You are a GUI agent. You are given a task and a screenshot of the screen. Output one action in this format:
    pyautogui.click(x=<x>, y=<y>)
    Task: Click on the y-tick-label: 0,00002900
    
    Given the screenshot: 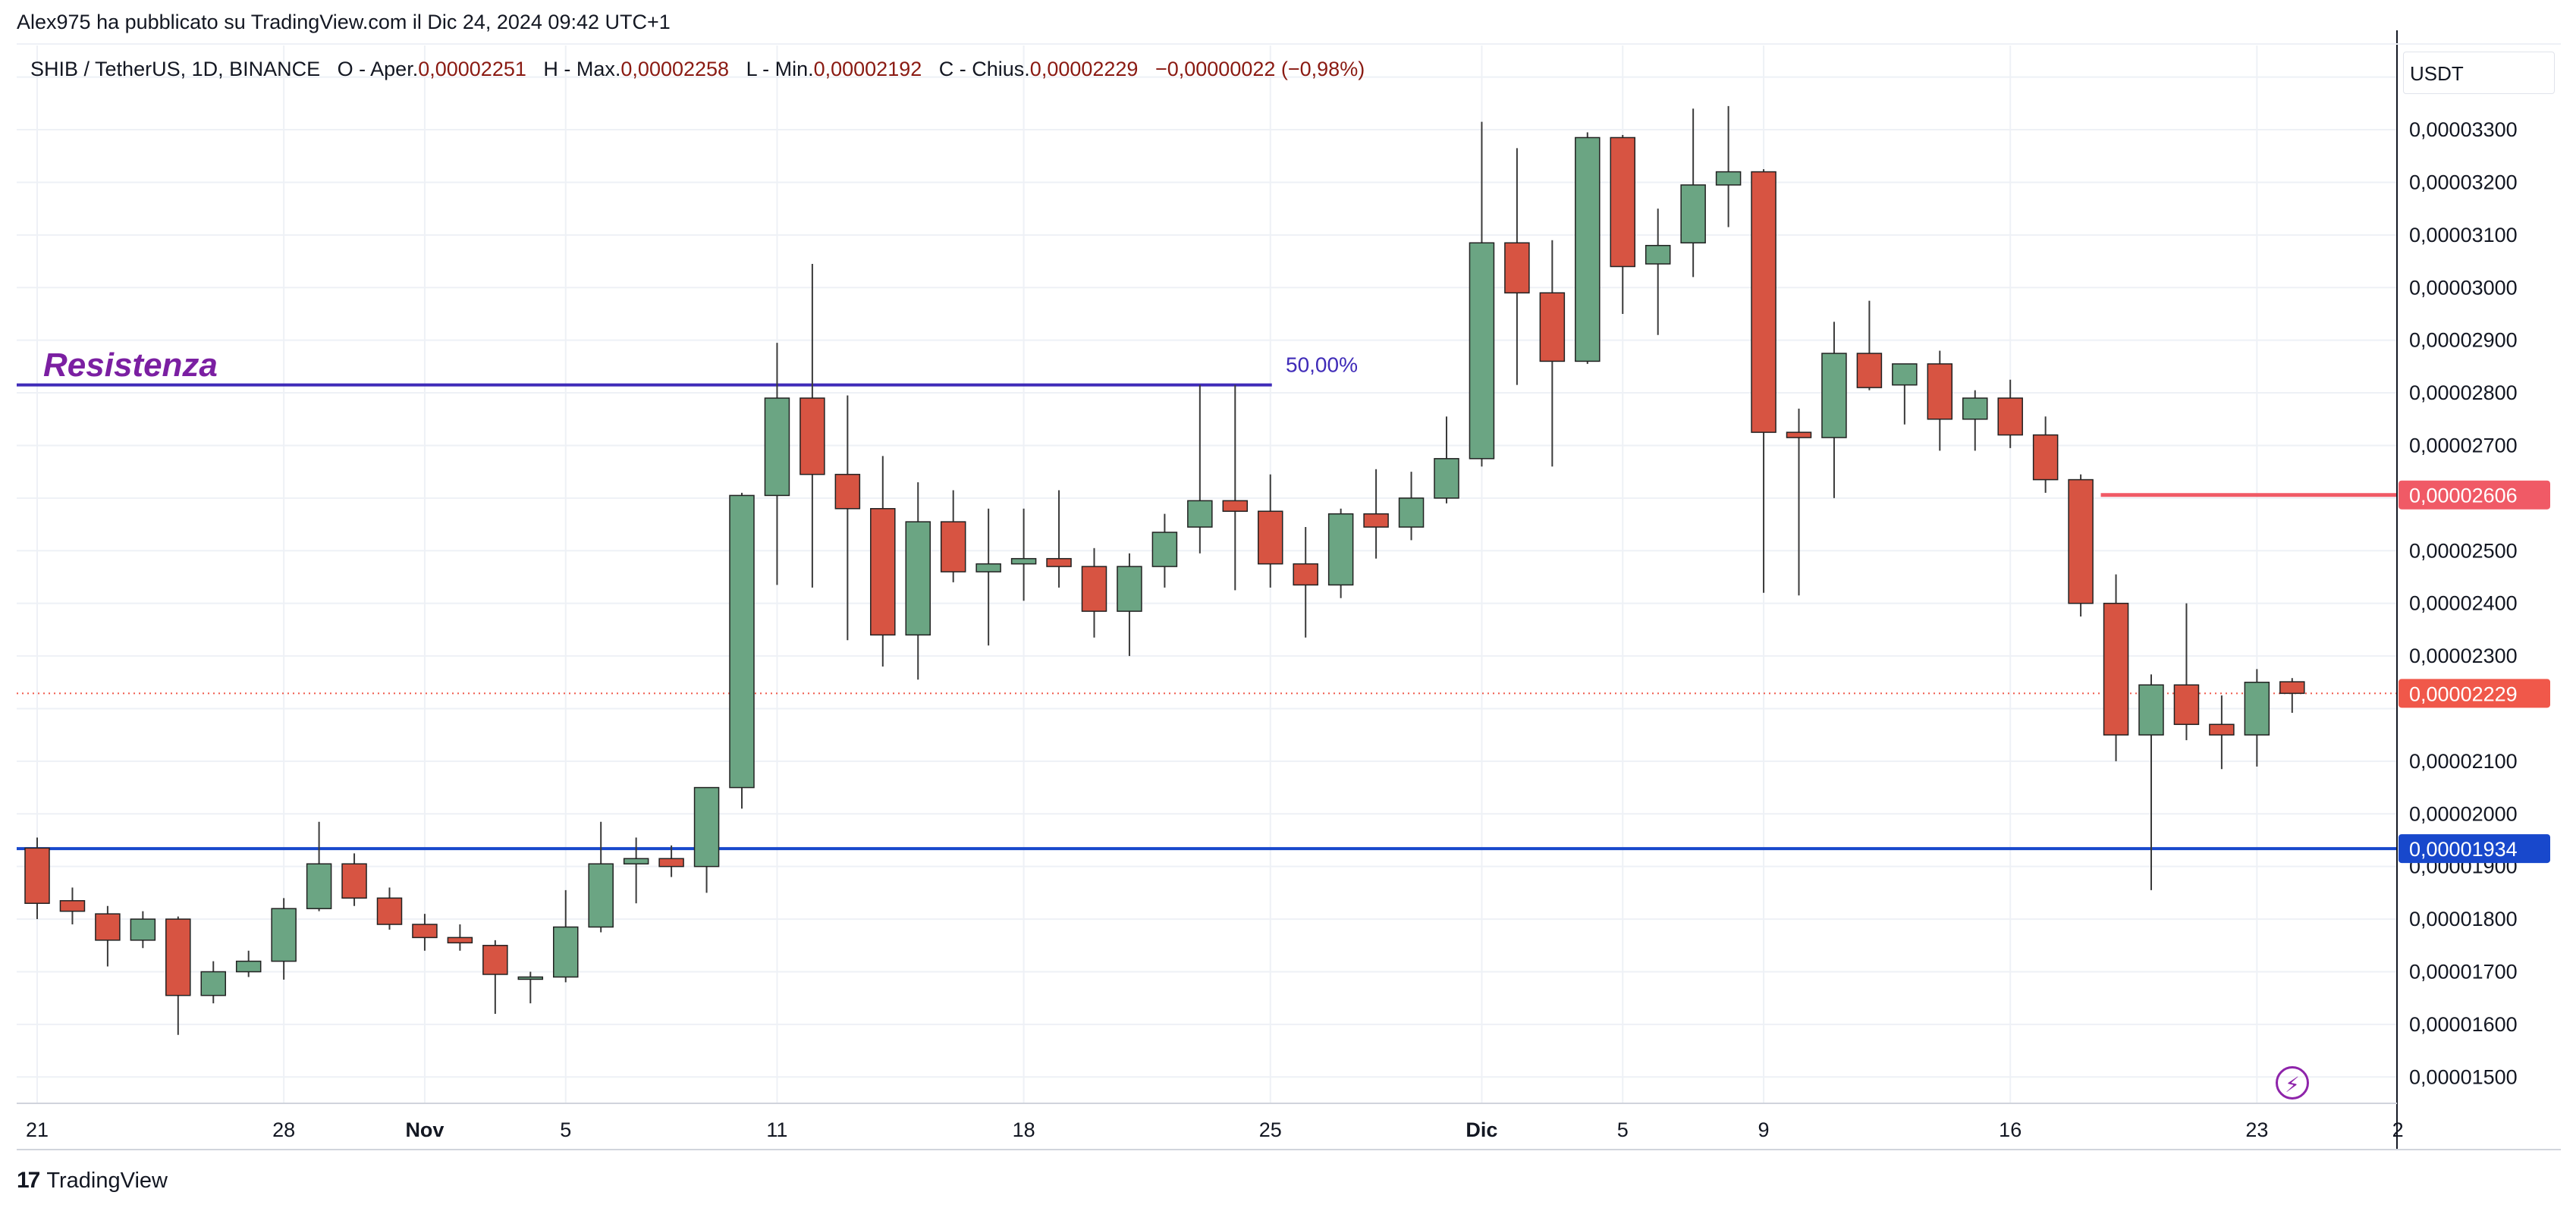 What is the action you would take?
    pyautogui.click(x=2463, y=340)
    